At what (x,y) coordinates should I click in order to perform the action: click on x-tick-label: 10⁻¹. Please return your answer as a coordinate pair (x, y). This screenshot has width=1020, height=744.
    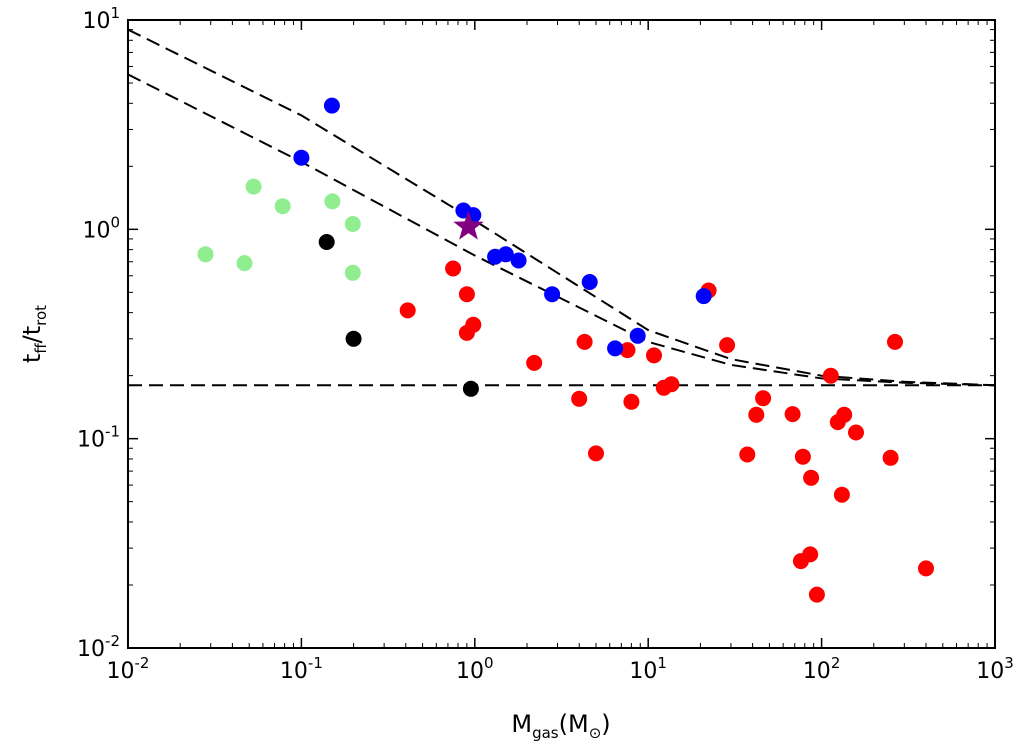
    Looking at the image, I should click on (301, 669).